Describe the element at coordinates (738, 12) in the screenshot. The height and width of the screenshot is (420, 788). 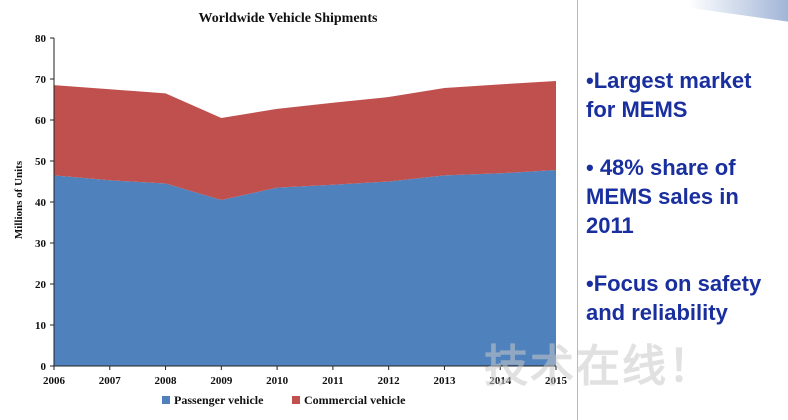
I see `decorative-stripe` at that location.